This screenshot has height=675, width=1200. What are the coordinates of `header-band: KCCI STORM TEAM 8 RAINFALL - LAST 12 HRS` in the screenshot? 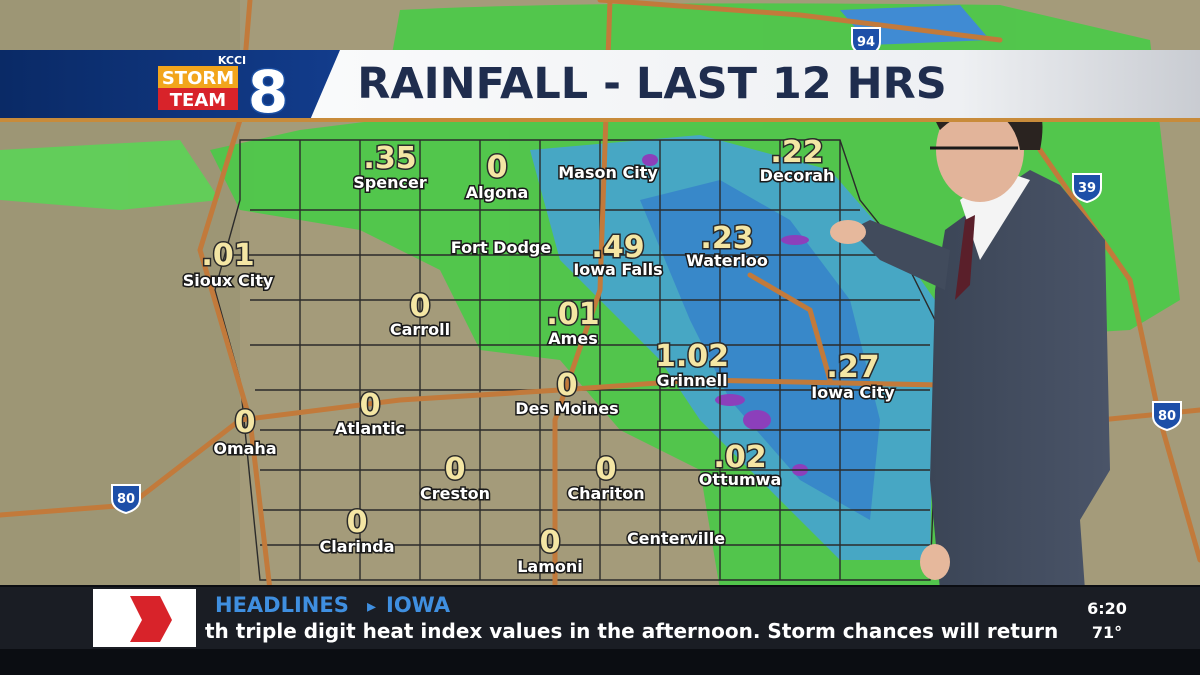 It's located at (600, 89).